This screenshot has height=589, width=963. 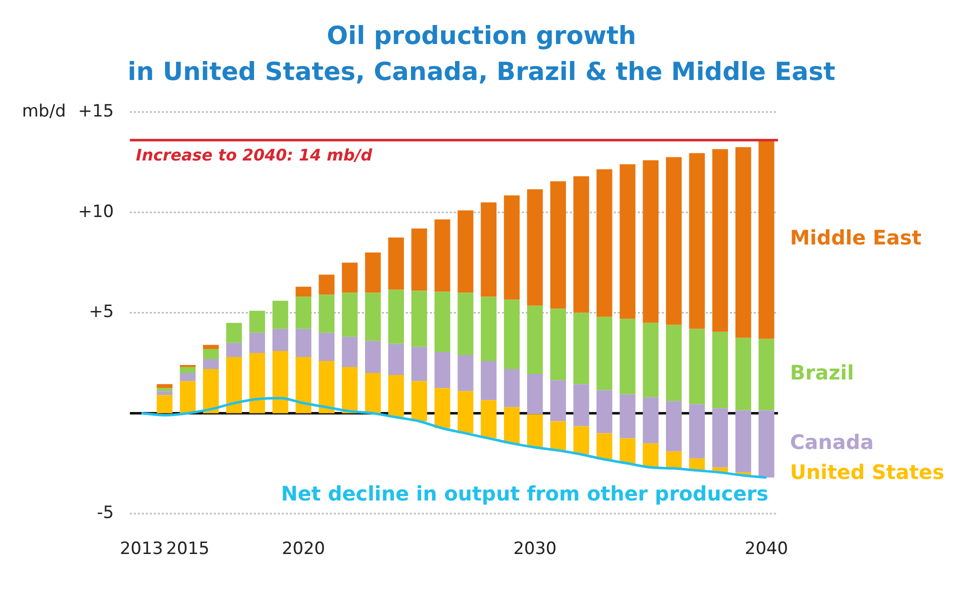 What do you see at coordinates (524, 494) in the screenshot?
I see `series-label: Net decline in output from other producers` at bounding box center [524, 494].